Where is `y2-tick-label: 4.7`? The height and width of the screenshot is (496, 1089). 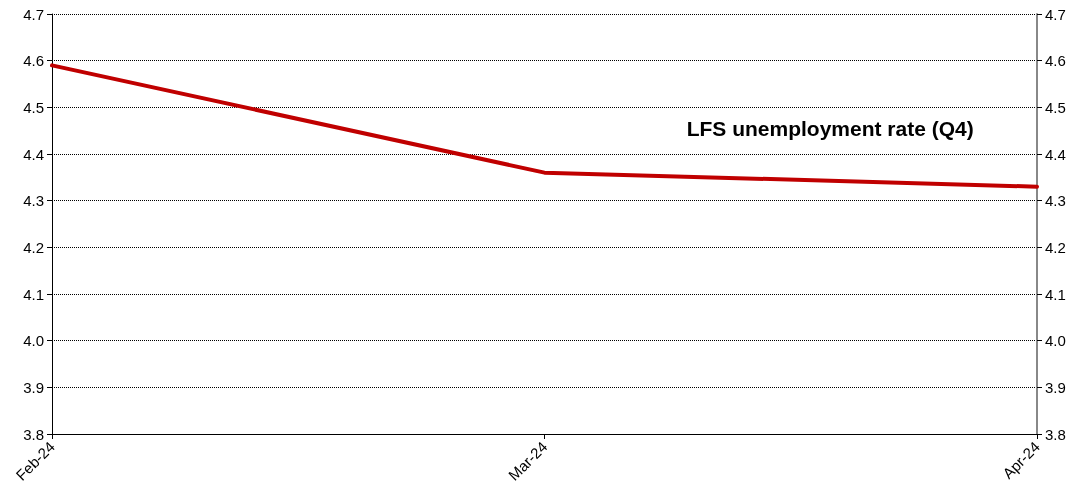
y2-tick-label: 4.7 is located at coordinates (1055, 14).